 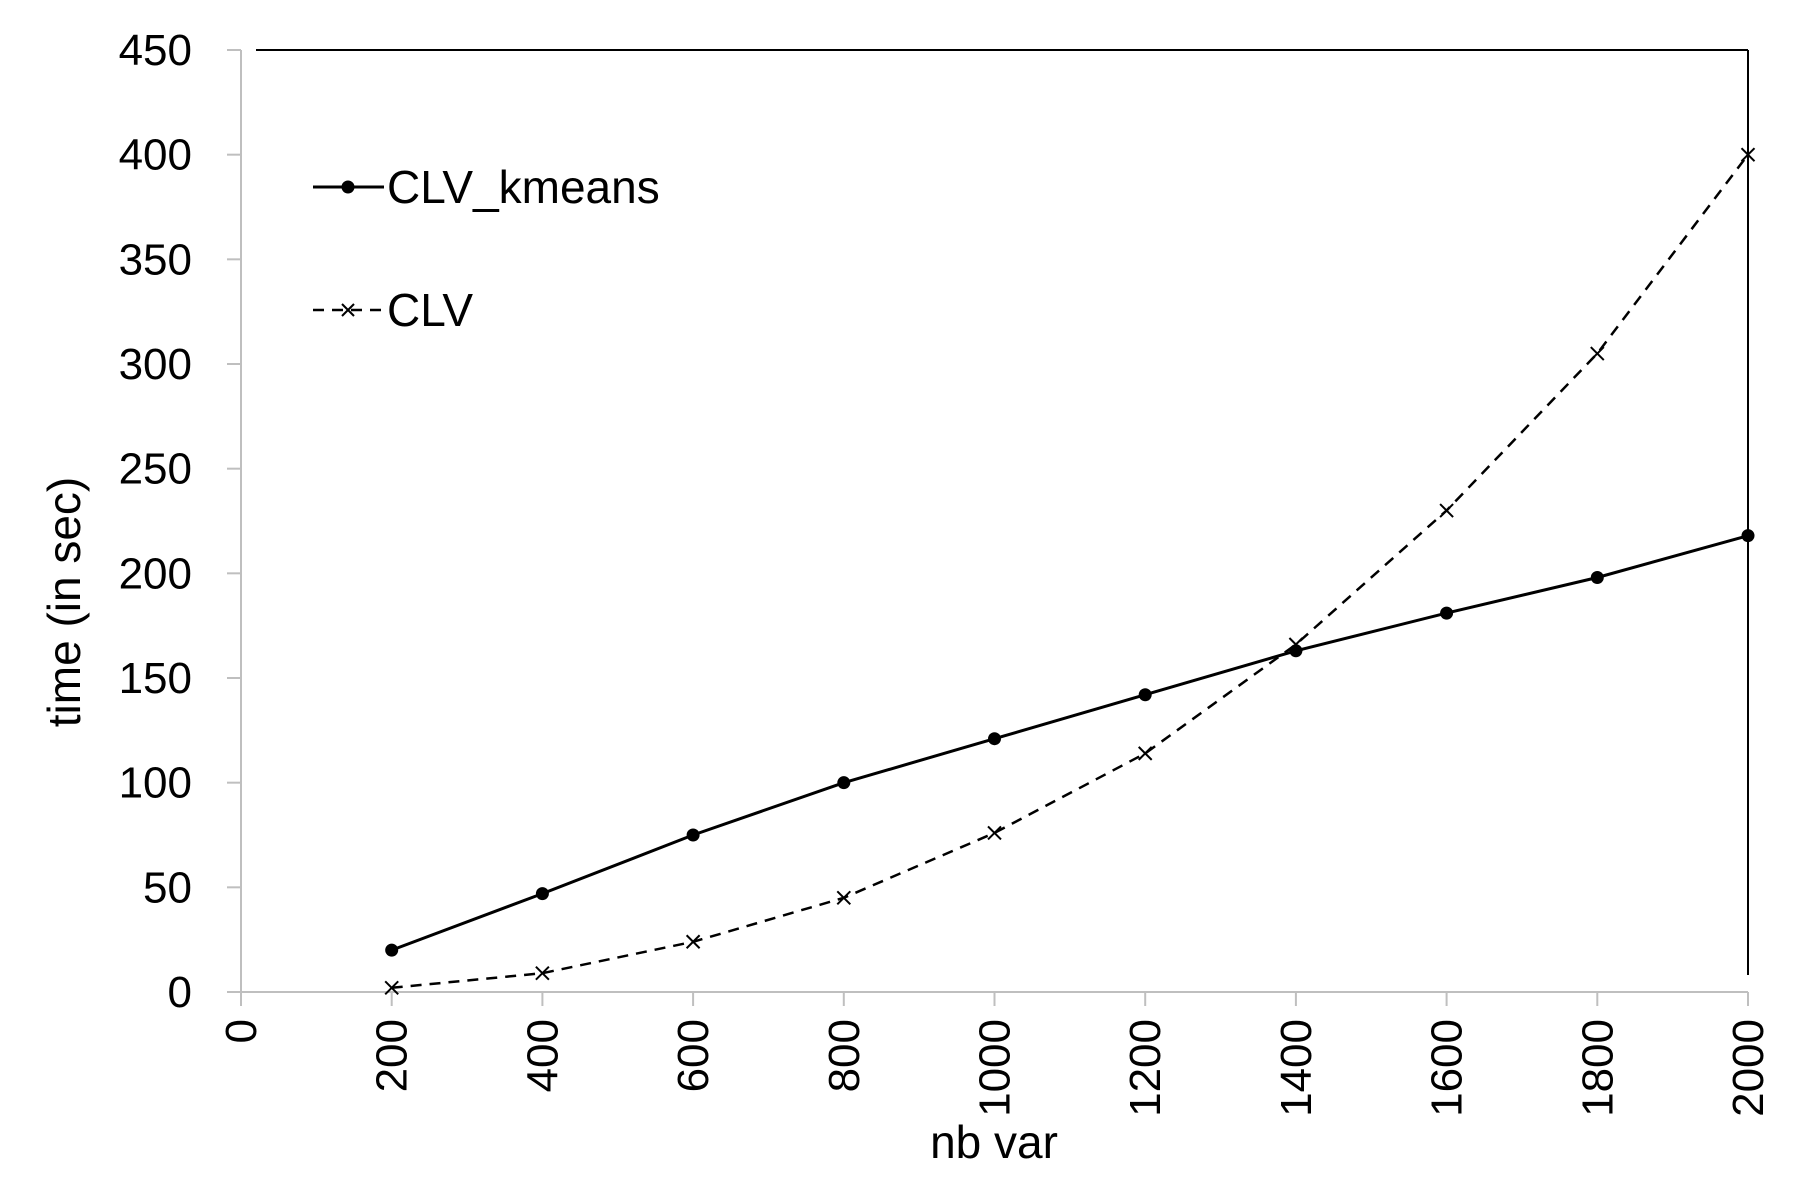 I want to click on y-tick-label: 450, so click(x=155, y=50).